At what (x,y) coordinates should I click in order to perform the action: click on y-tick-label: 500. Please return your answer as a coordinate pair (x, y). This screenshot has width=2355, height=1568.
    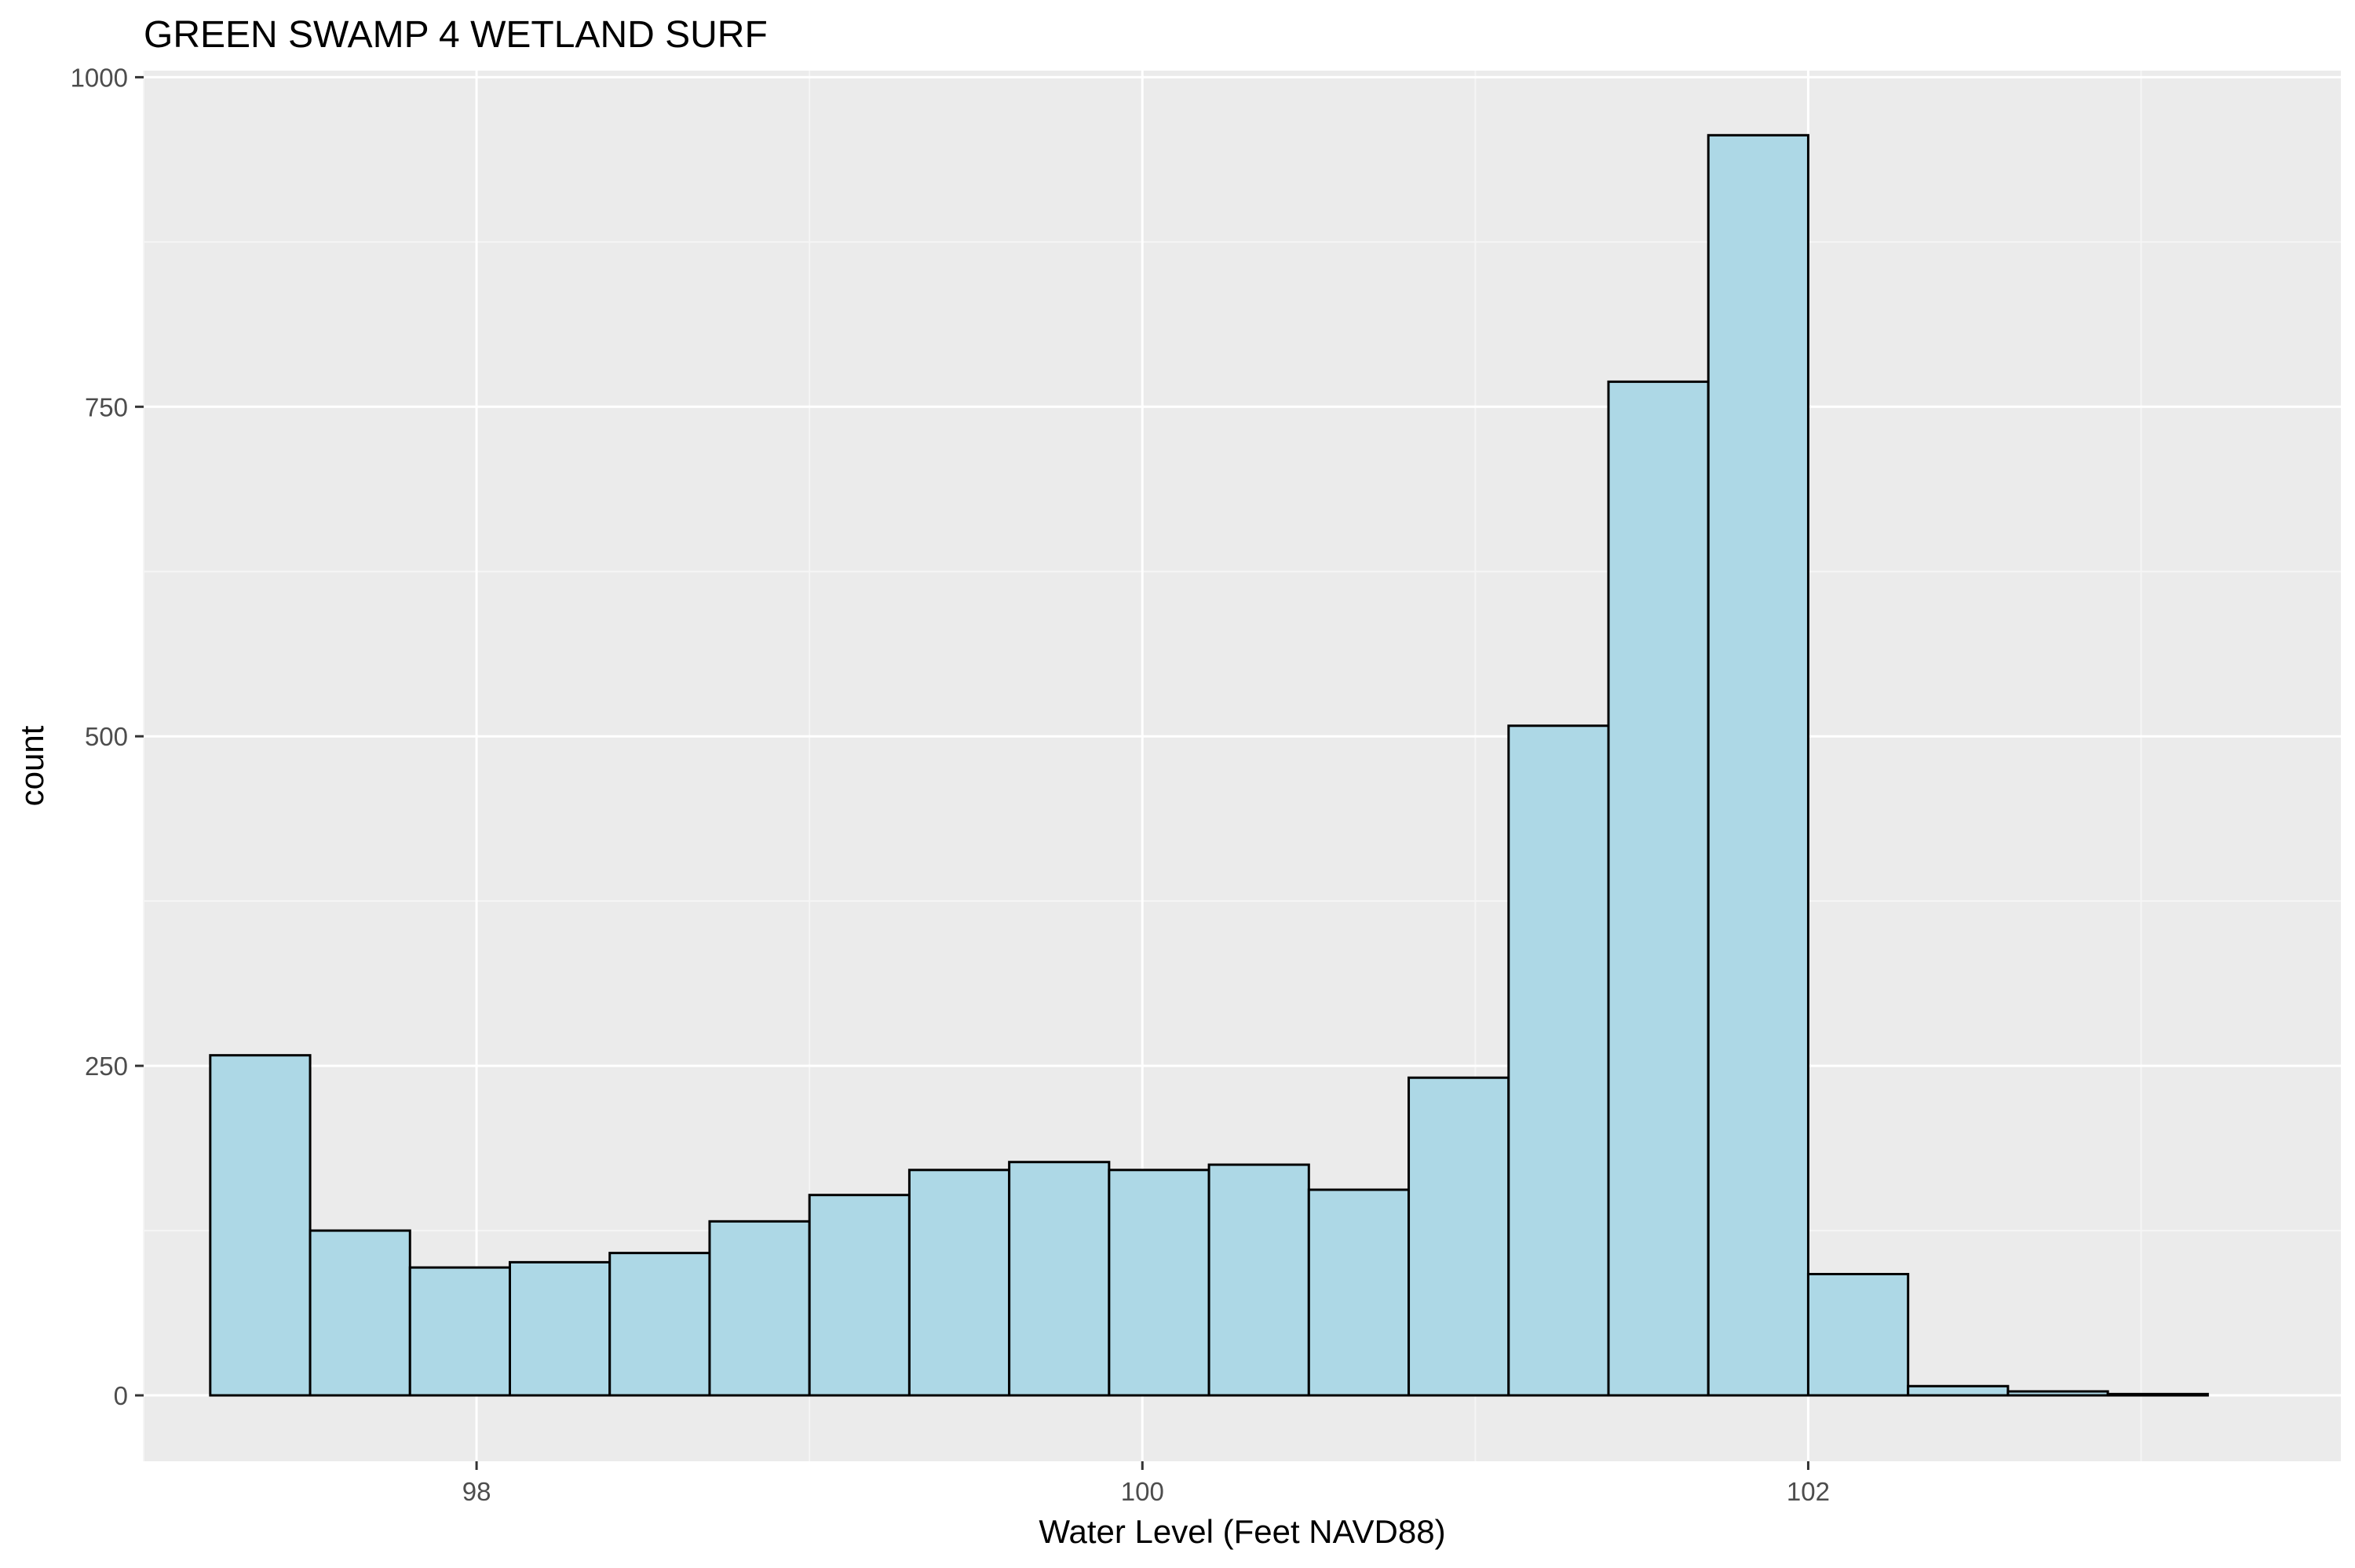
    Looking at the image, I should click on (106, 736).